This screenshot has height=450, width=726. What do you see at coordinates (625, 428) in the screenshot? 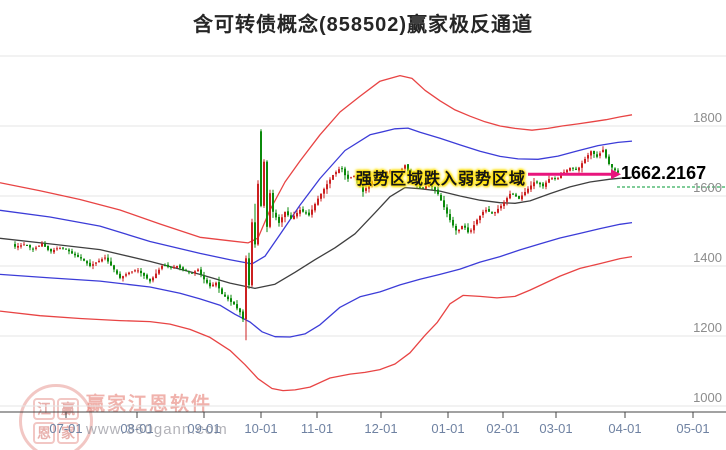
I see `x-axis-label: 04-01` at bounding box center [625, 428].